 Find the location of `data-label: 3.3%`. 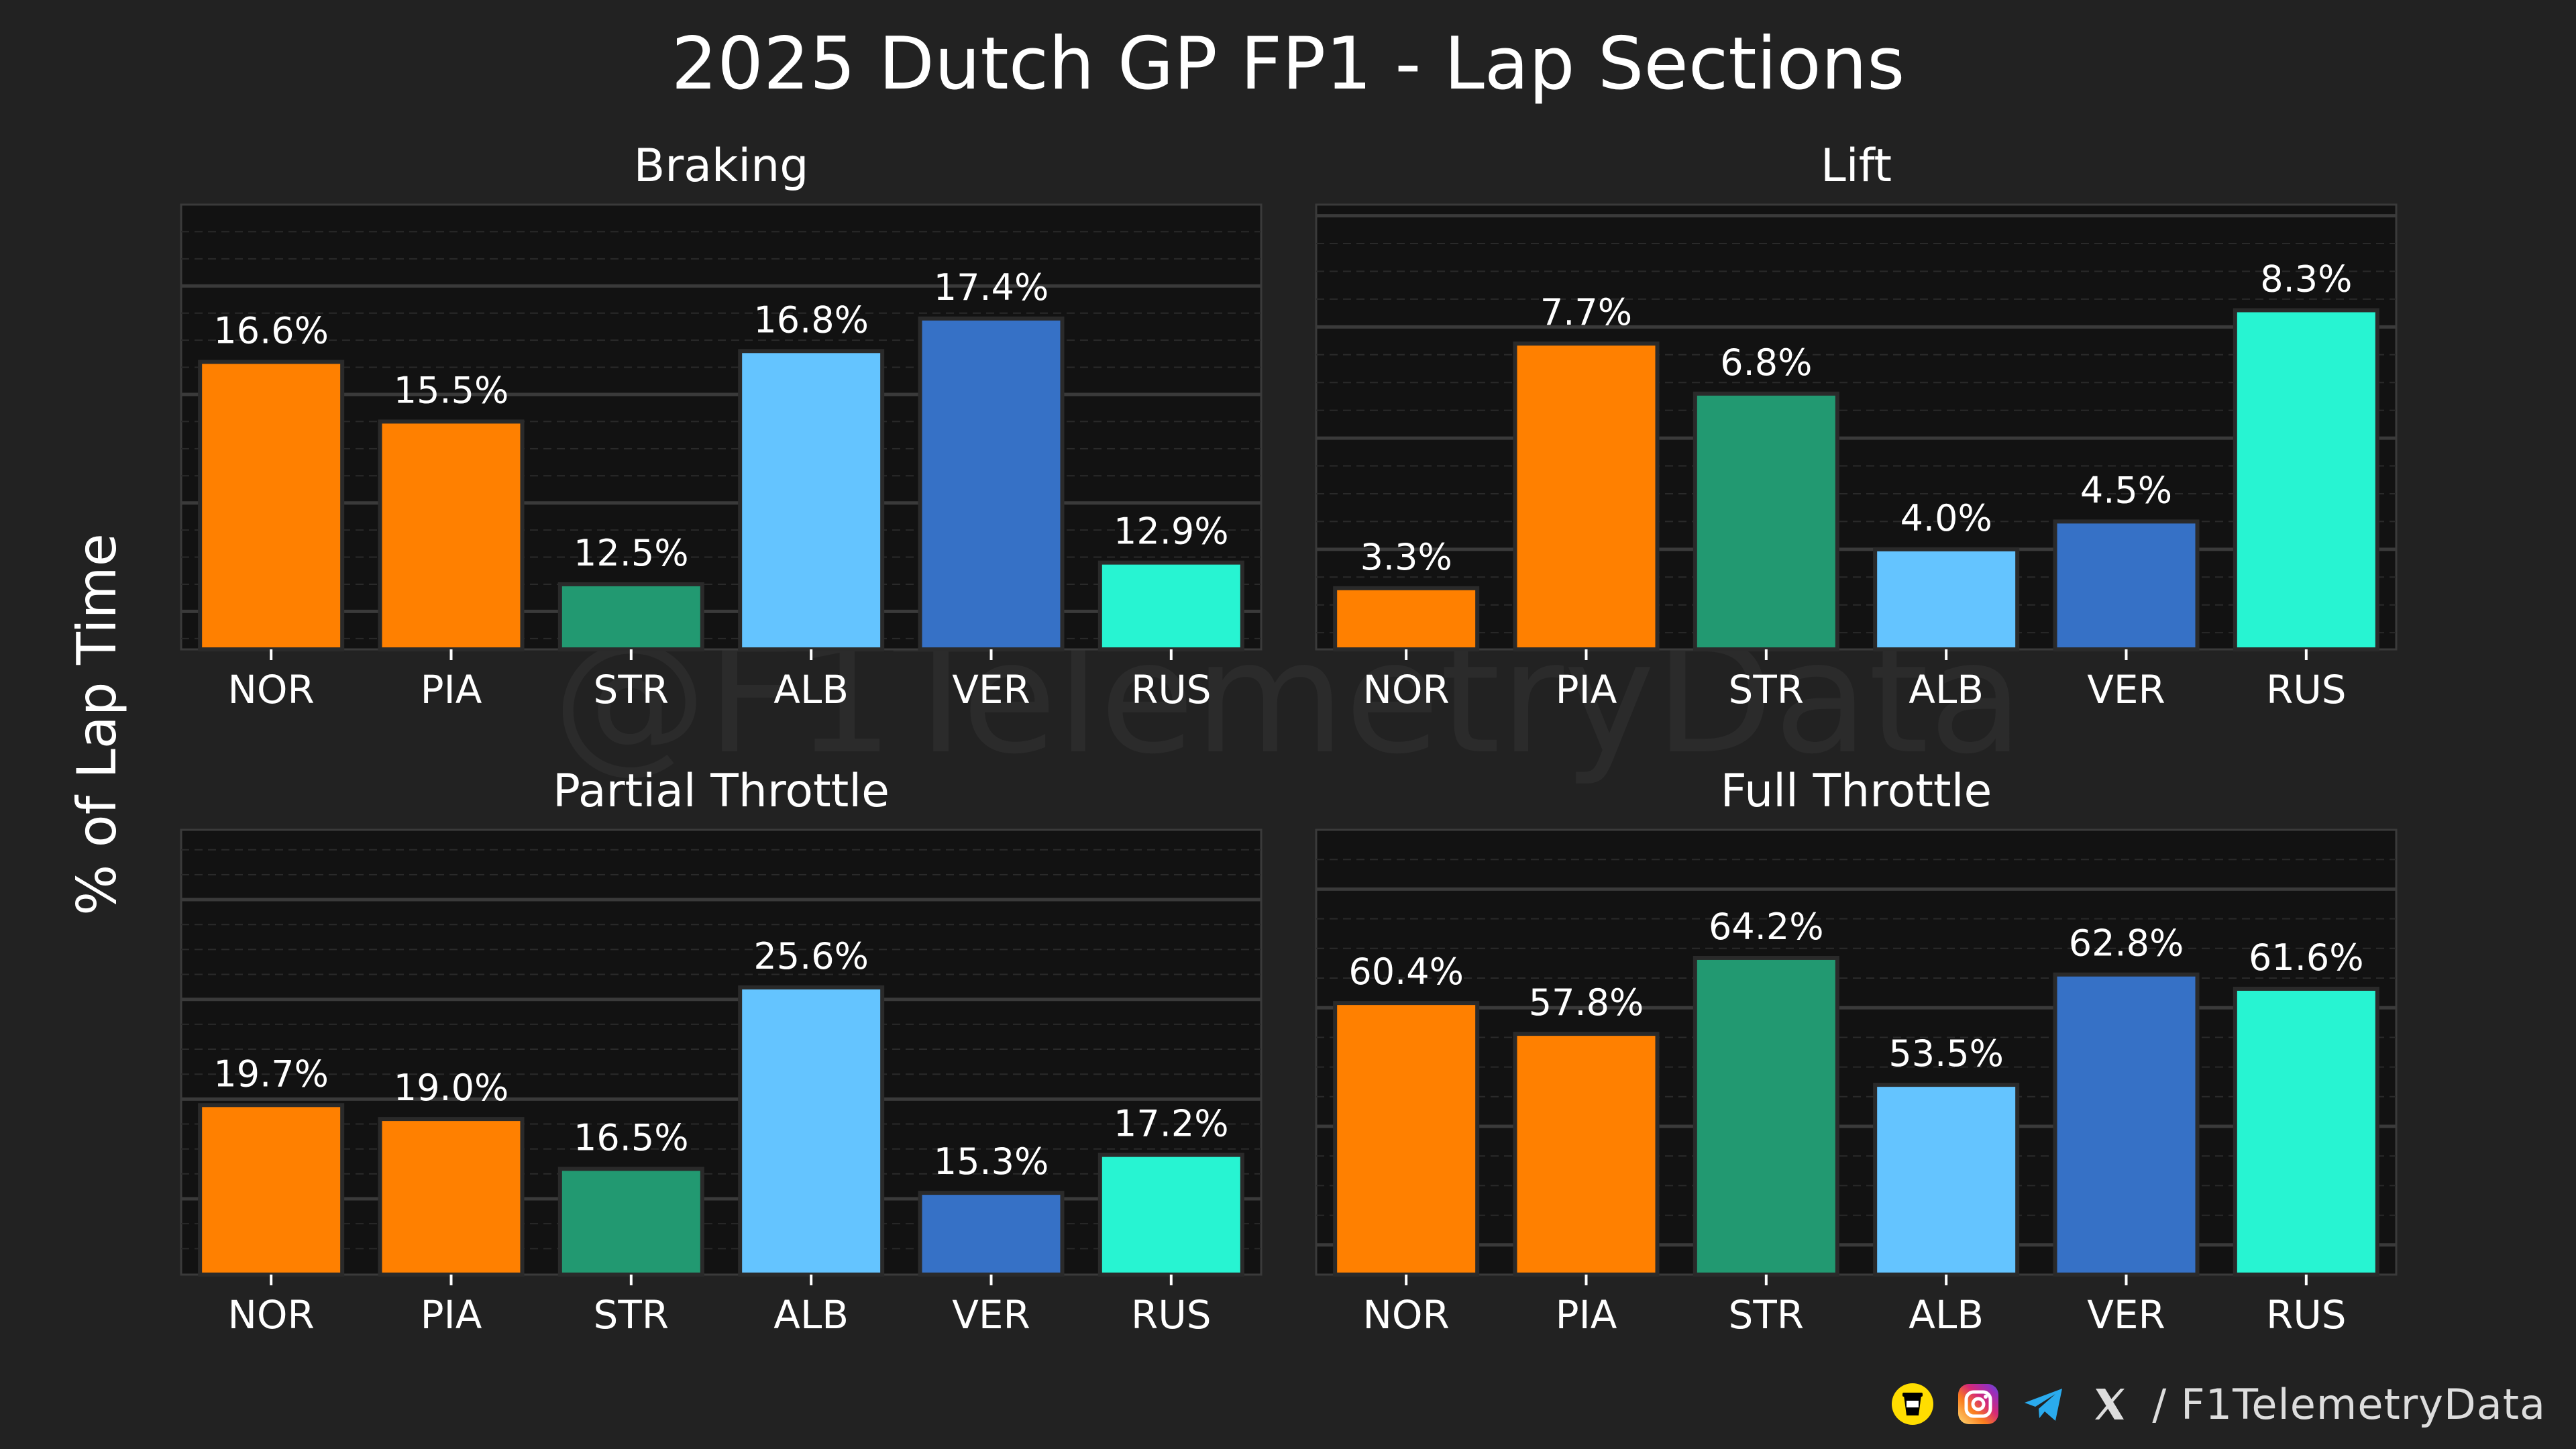

data-label: 3.3% is located at coordinates (1406, 557).